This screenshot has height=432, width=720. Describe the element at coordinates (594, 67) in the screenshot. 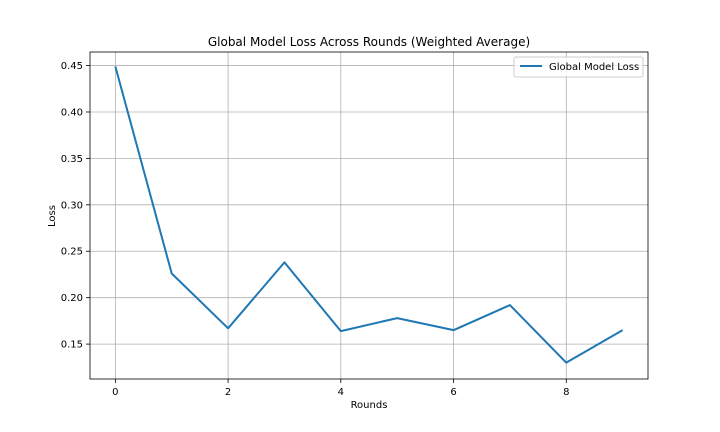

I see `legend-label: Global Model Loss` at that location.